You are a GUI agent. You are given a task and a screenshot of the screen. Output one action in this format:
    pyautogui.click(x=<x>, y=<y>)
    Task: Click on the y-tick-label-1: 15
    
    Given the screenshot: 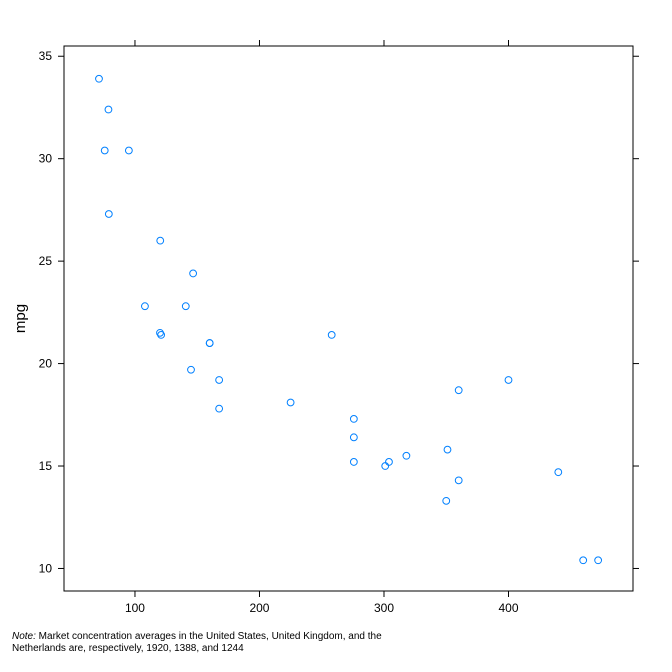 What is the action you would take?
    pyautogui.click(x=46, y=466)
    